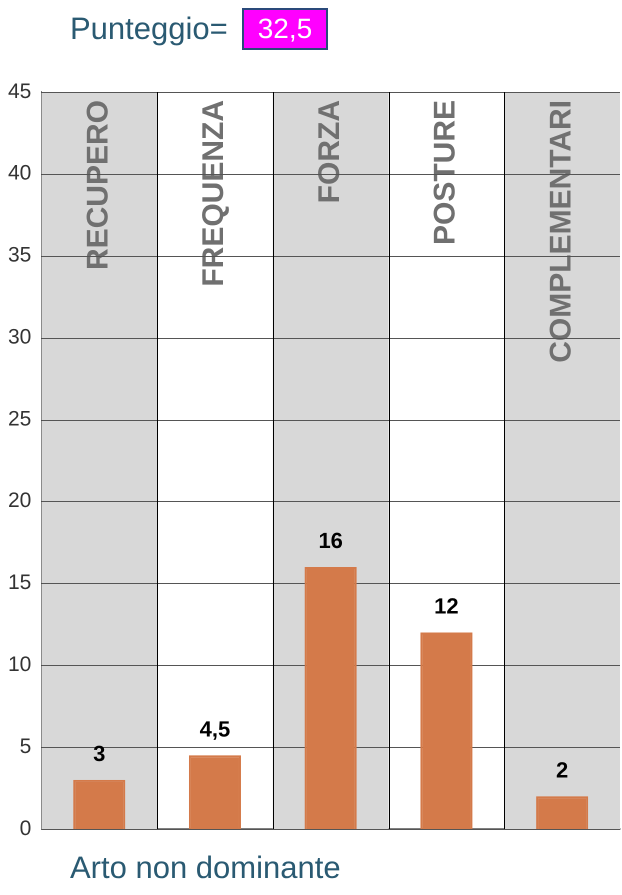  I want to click on y-tick-label: 10, so click(20, 664).